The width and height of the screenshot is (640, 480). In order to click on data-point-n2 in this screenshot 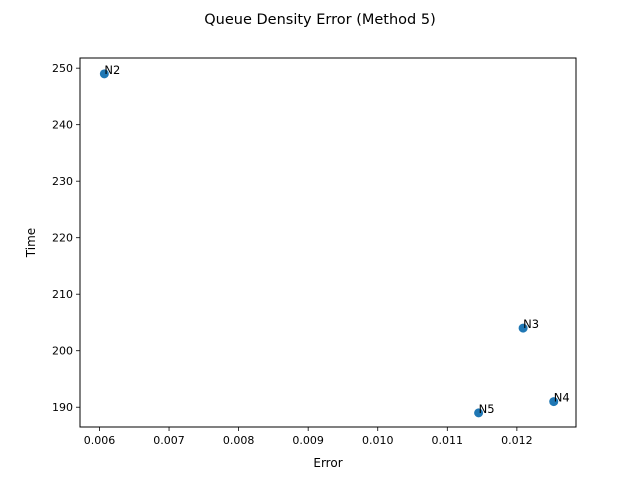, I will do `click(104, 74)`.